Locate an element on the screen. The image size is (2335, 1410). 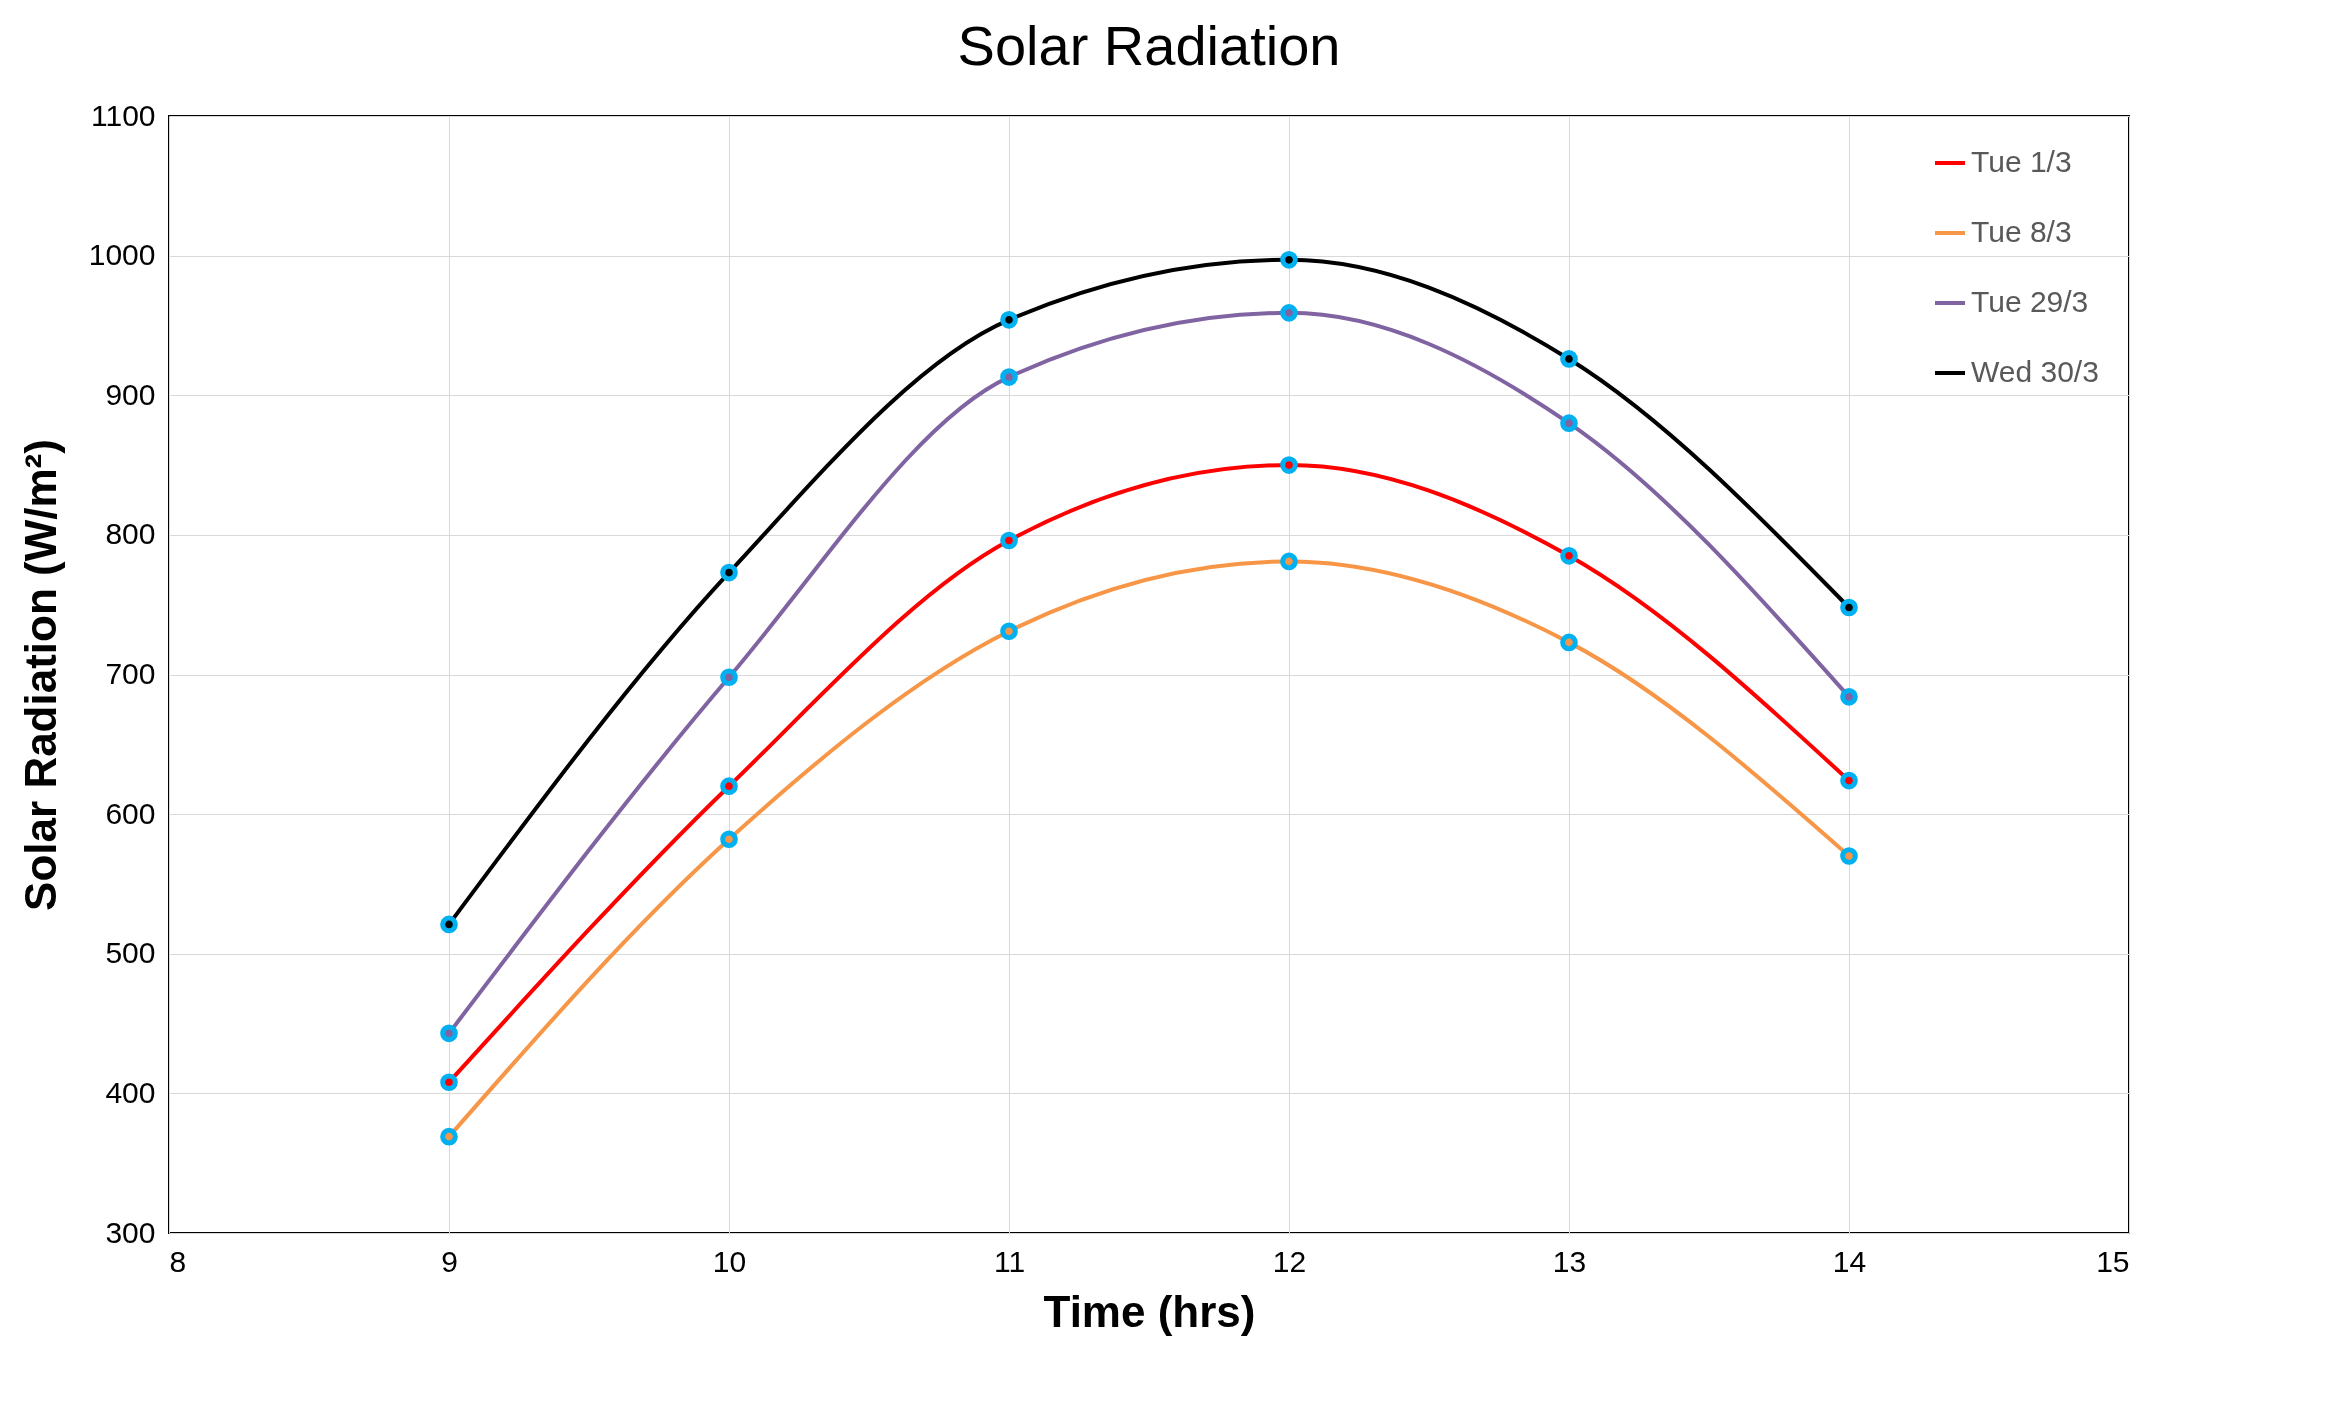
y-tick-label: 600 is located at coordinates (130, 813).